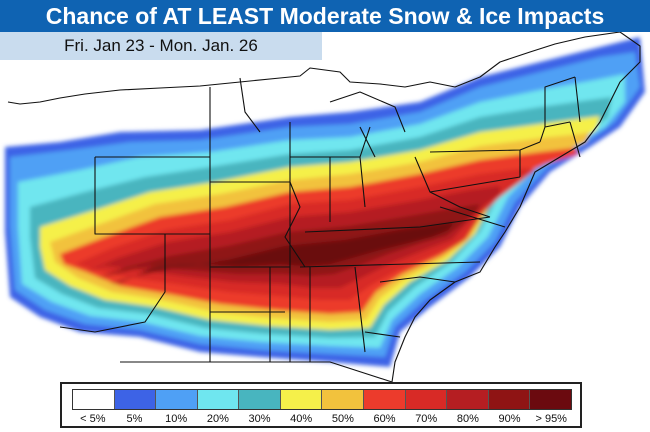  Describe the element at coordinates (467, 419) in the screenshot. I see `legend-label: 80%` at that location.